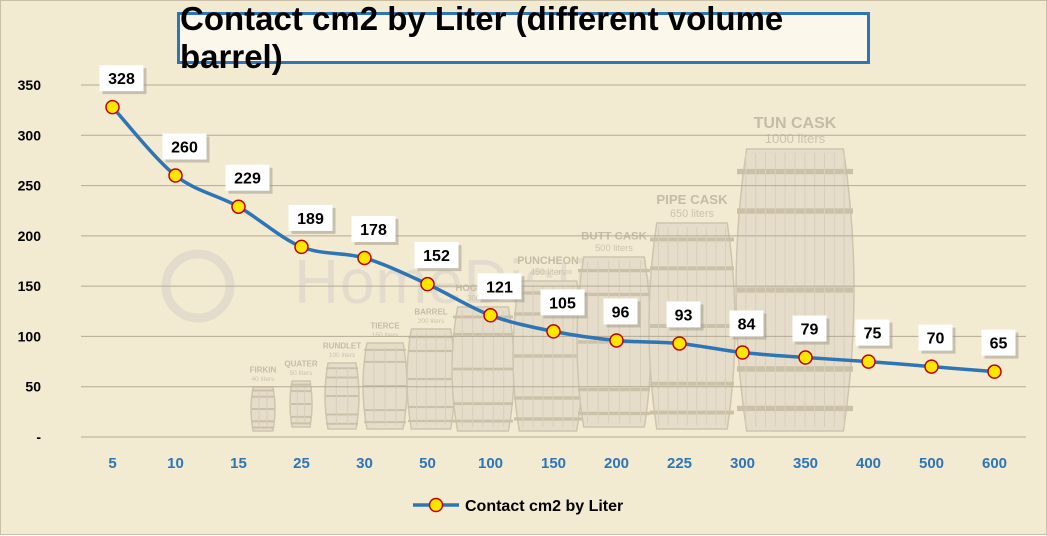 The height and width of the screenshot is (536, 1047). I want to click on data-label: 79, so click(810, 330).